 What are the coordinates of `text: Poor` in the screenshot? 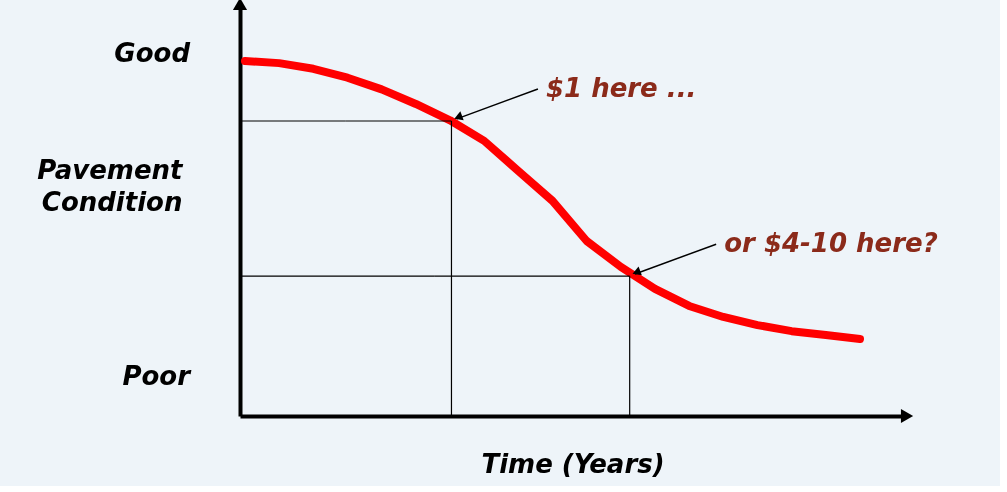 It's located at (157, 375).